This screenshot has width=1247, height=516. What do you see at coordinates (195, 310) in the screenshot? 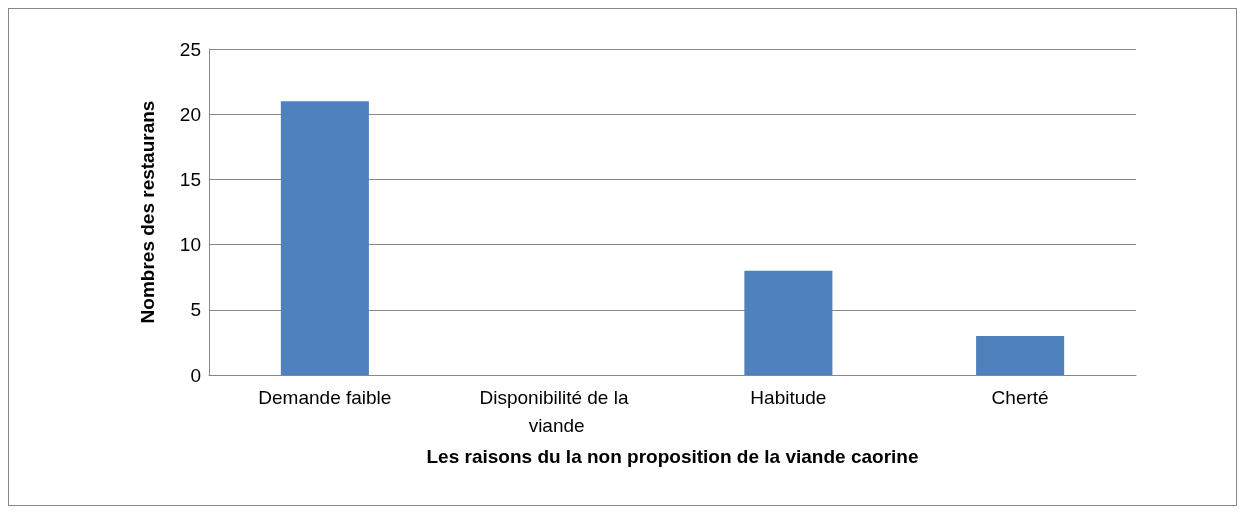
I see `y-tick-label: 5` at bounding box center [195, 310].